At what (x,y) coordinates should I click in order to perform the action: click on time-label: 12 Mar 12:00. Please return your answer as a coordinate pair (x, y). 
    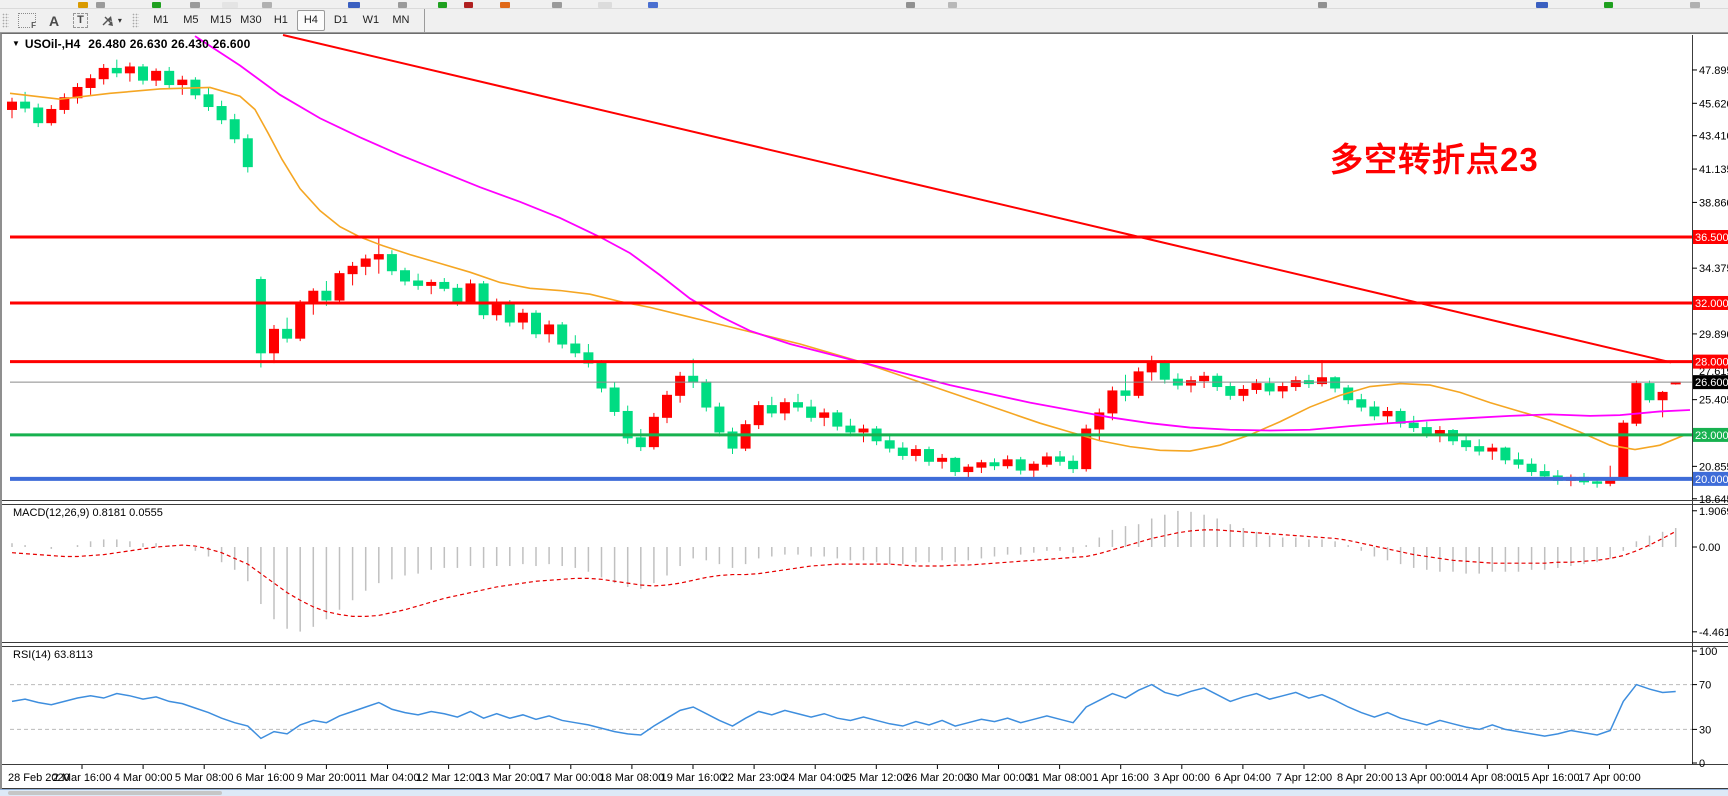
    Looking at the image, I should click on (448, 778).